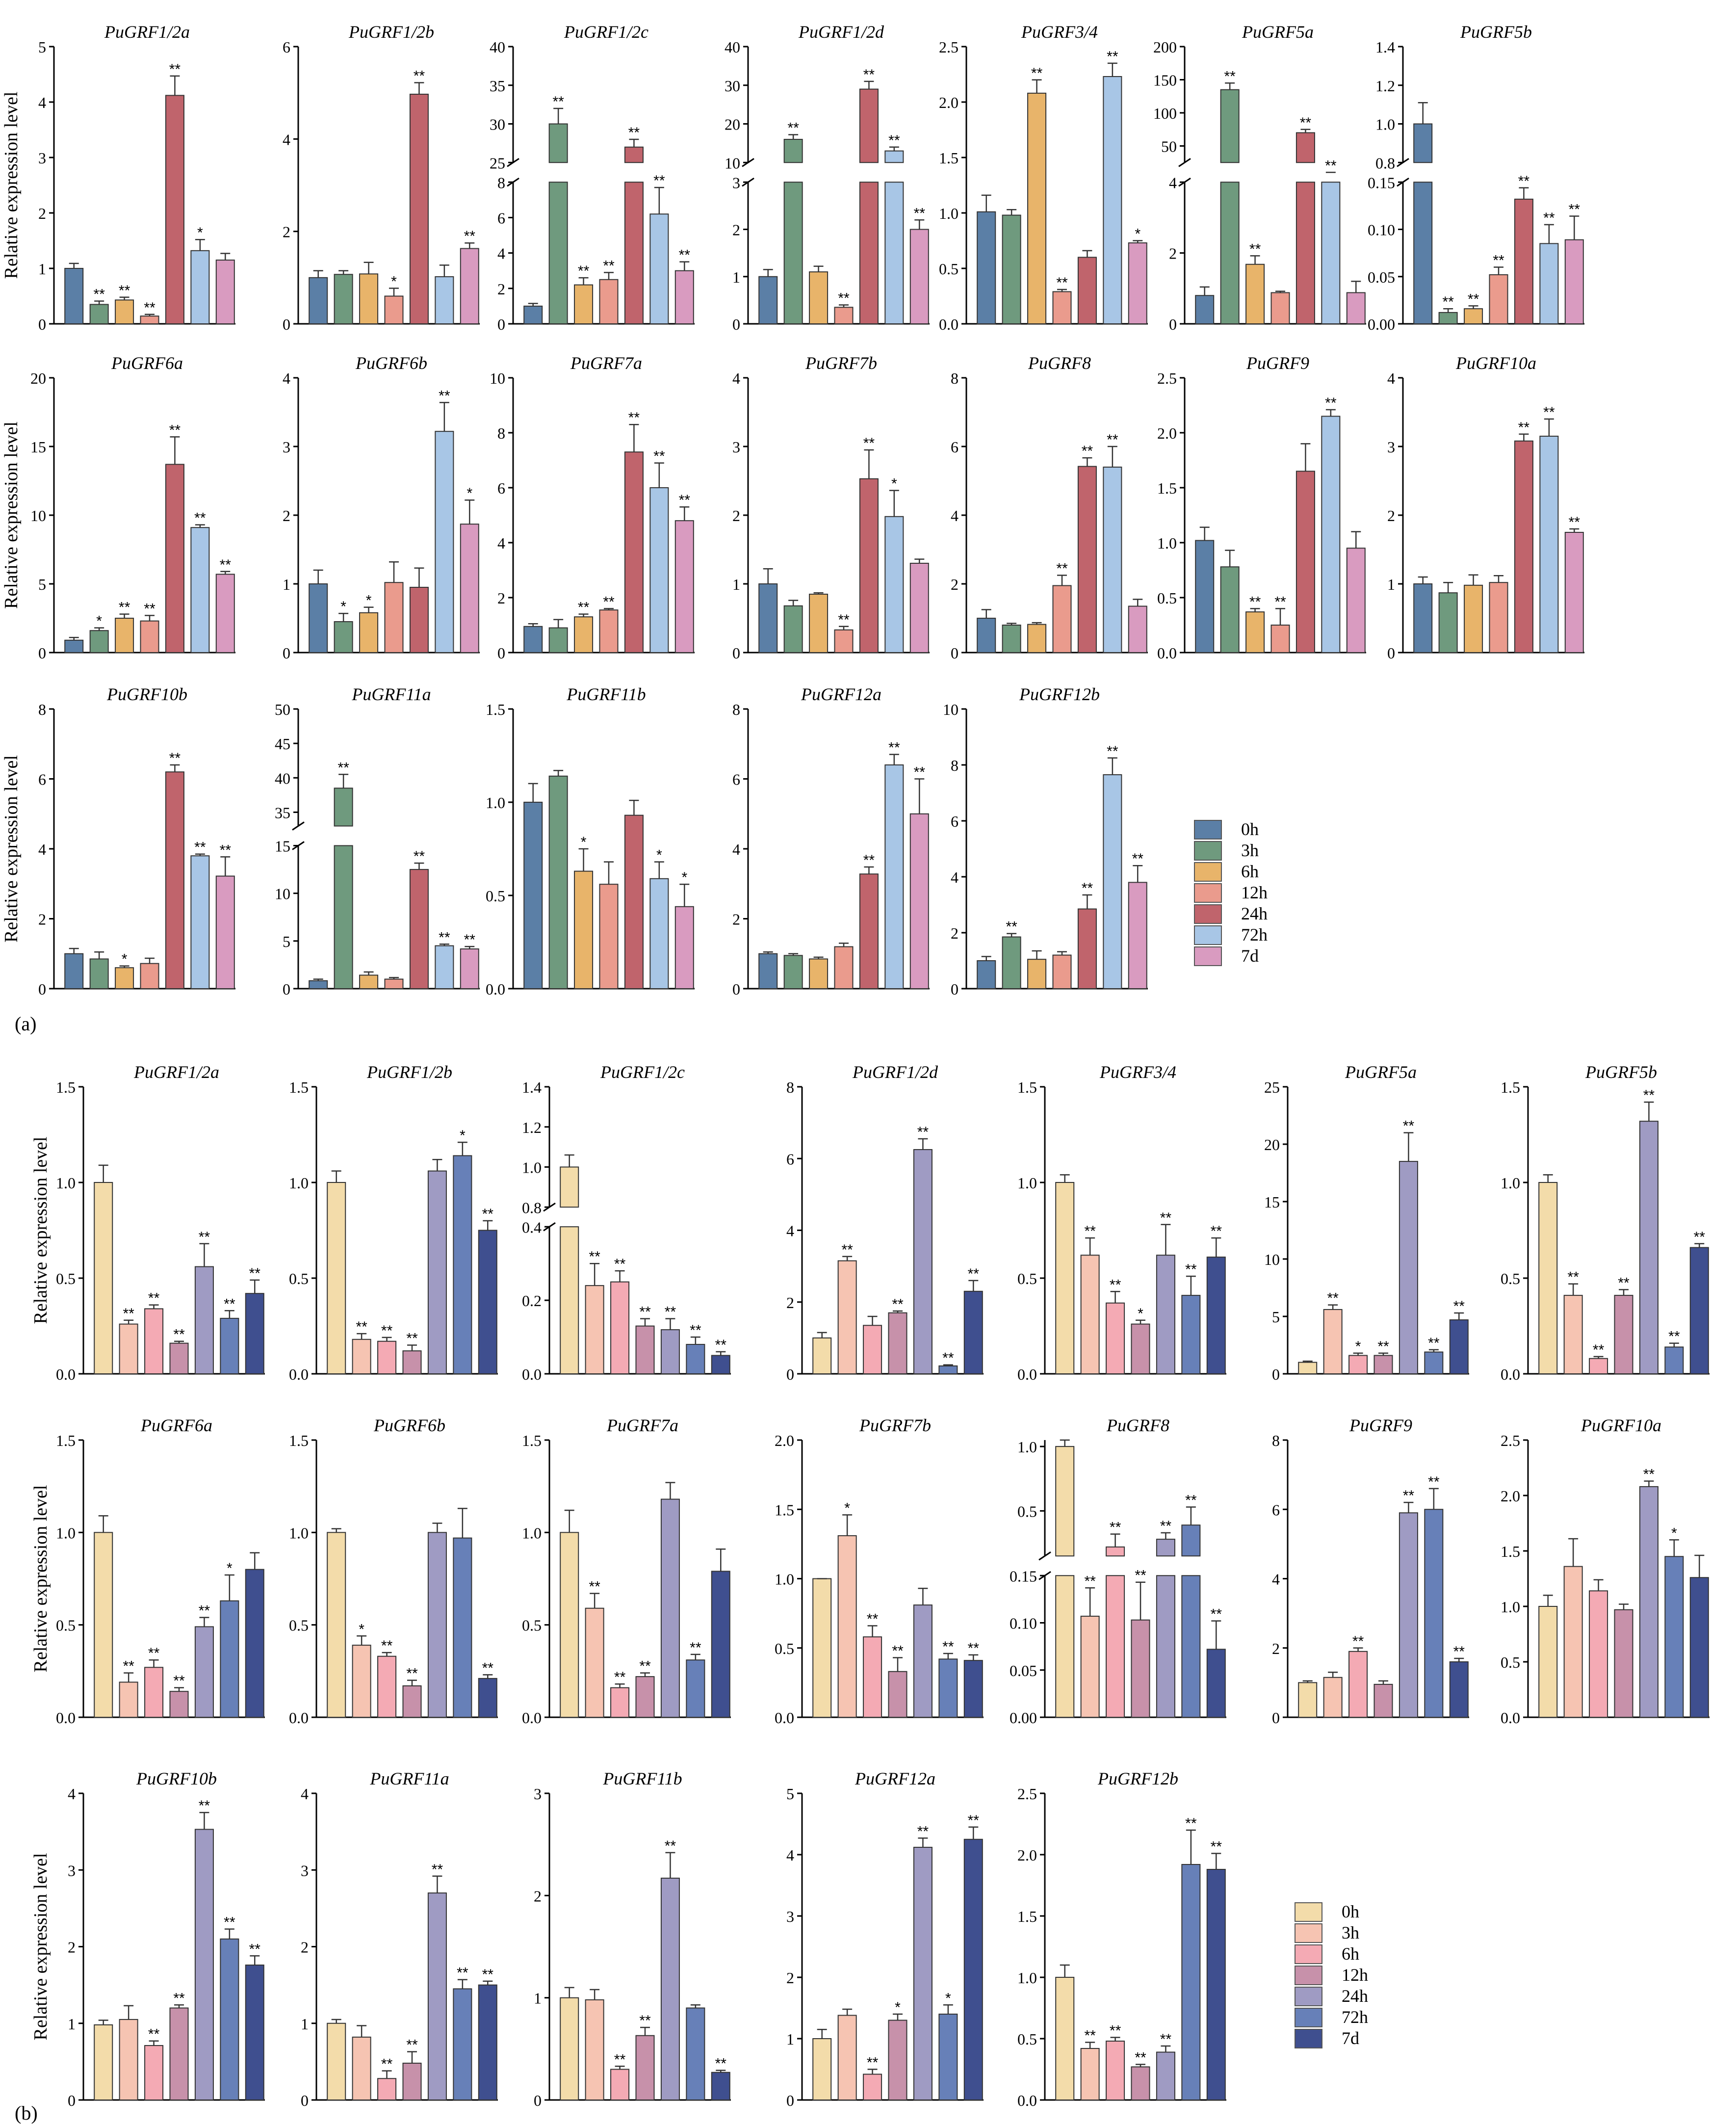  I want to click on chart-title: PuGRF11a, so click(391, 694).